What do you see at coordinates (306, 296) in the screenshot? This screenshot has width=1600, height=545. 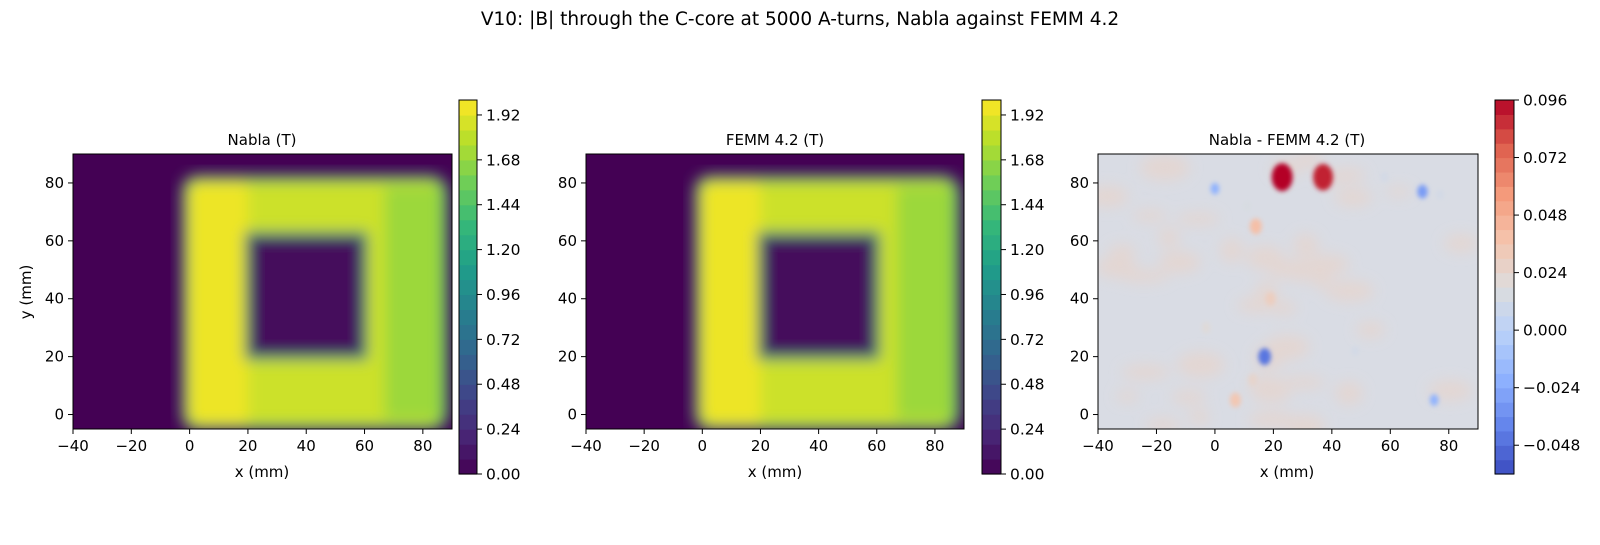 I see `window-edge` at bounding box center [306, 296].